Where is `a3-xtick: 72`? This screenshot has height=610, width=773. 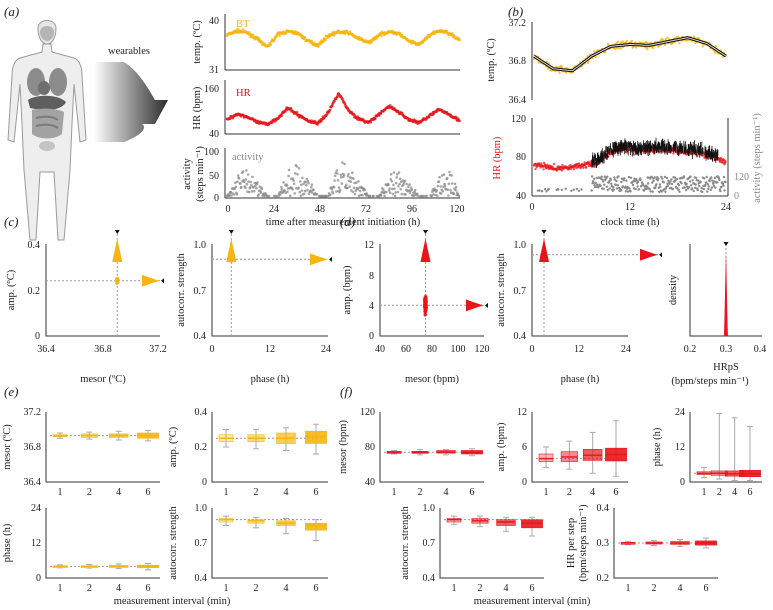 a3-xtick: 72 is located at coordinates (366, 209).